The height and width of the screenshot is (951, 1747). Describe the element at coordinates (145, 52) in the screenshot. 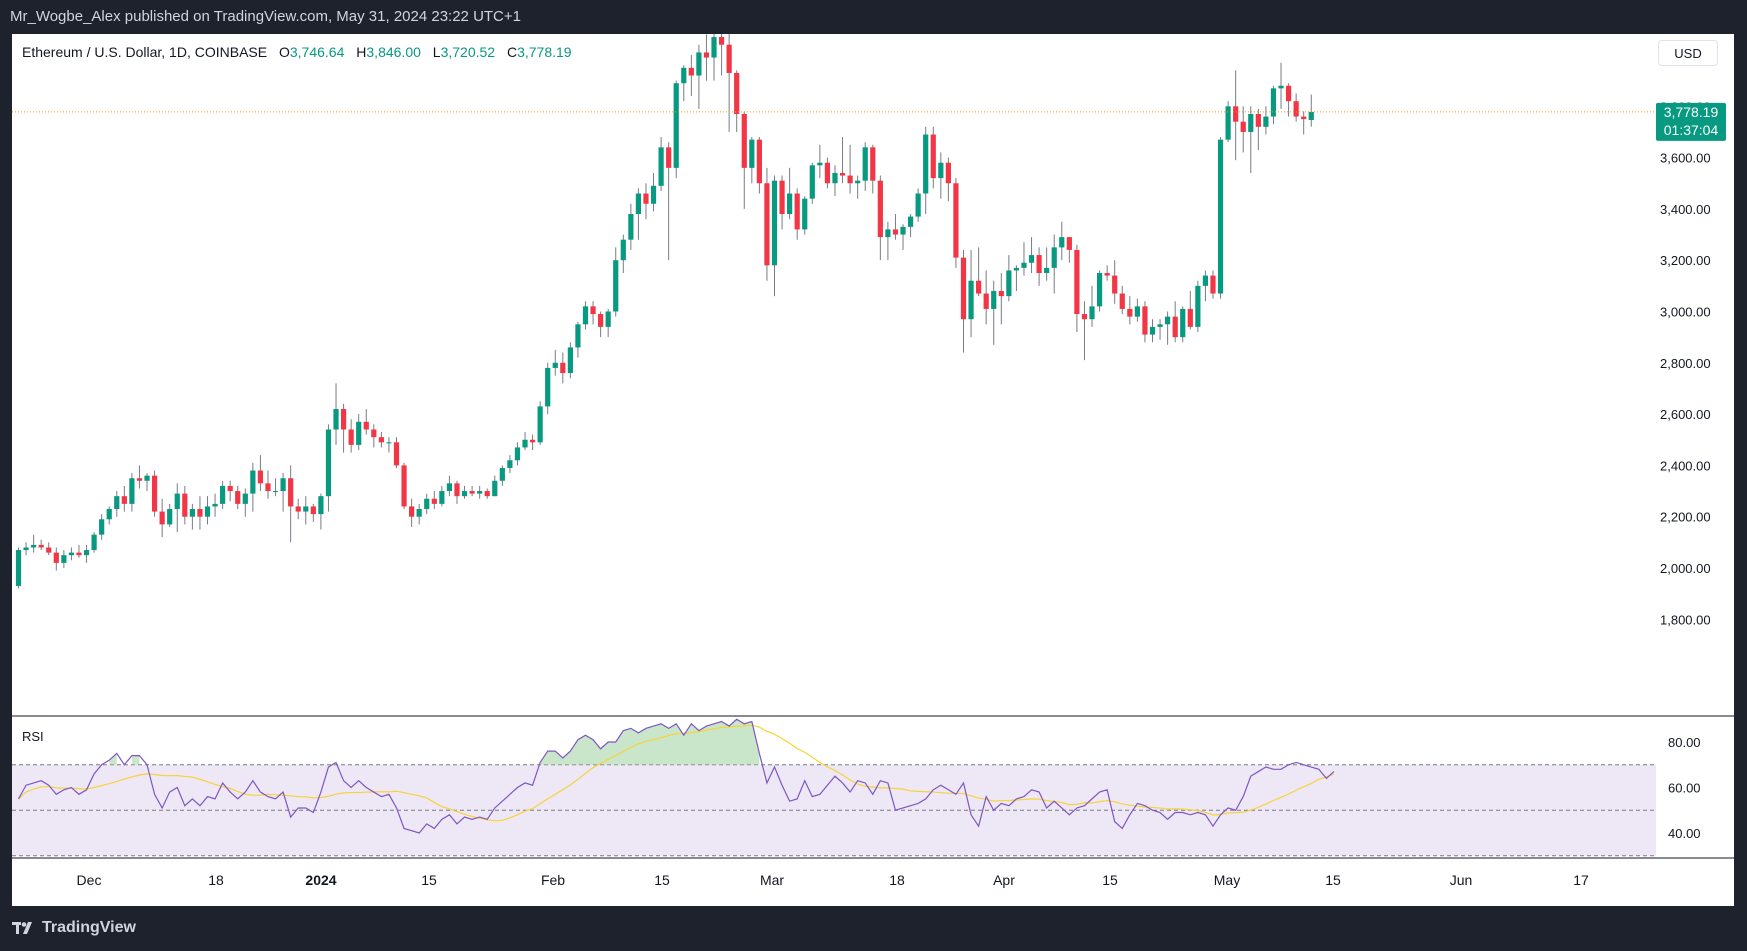

I see `symbol-title: Ethereum / U.S. Dollar, 1D, COINBASE` at that location.